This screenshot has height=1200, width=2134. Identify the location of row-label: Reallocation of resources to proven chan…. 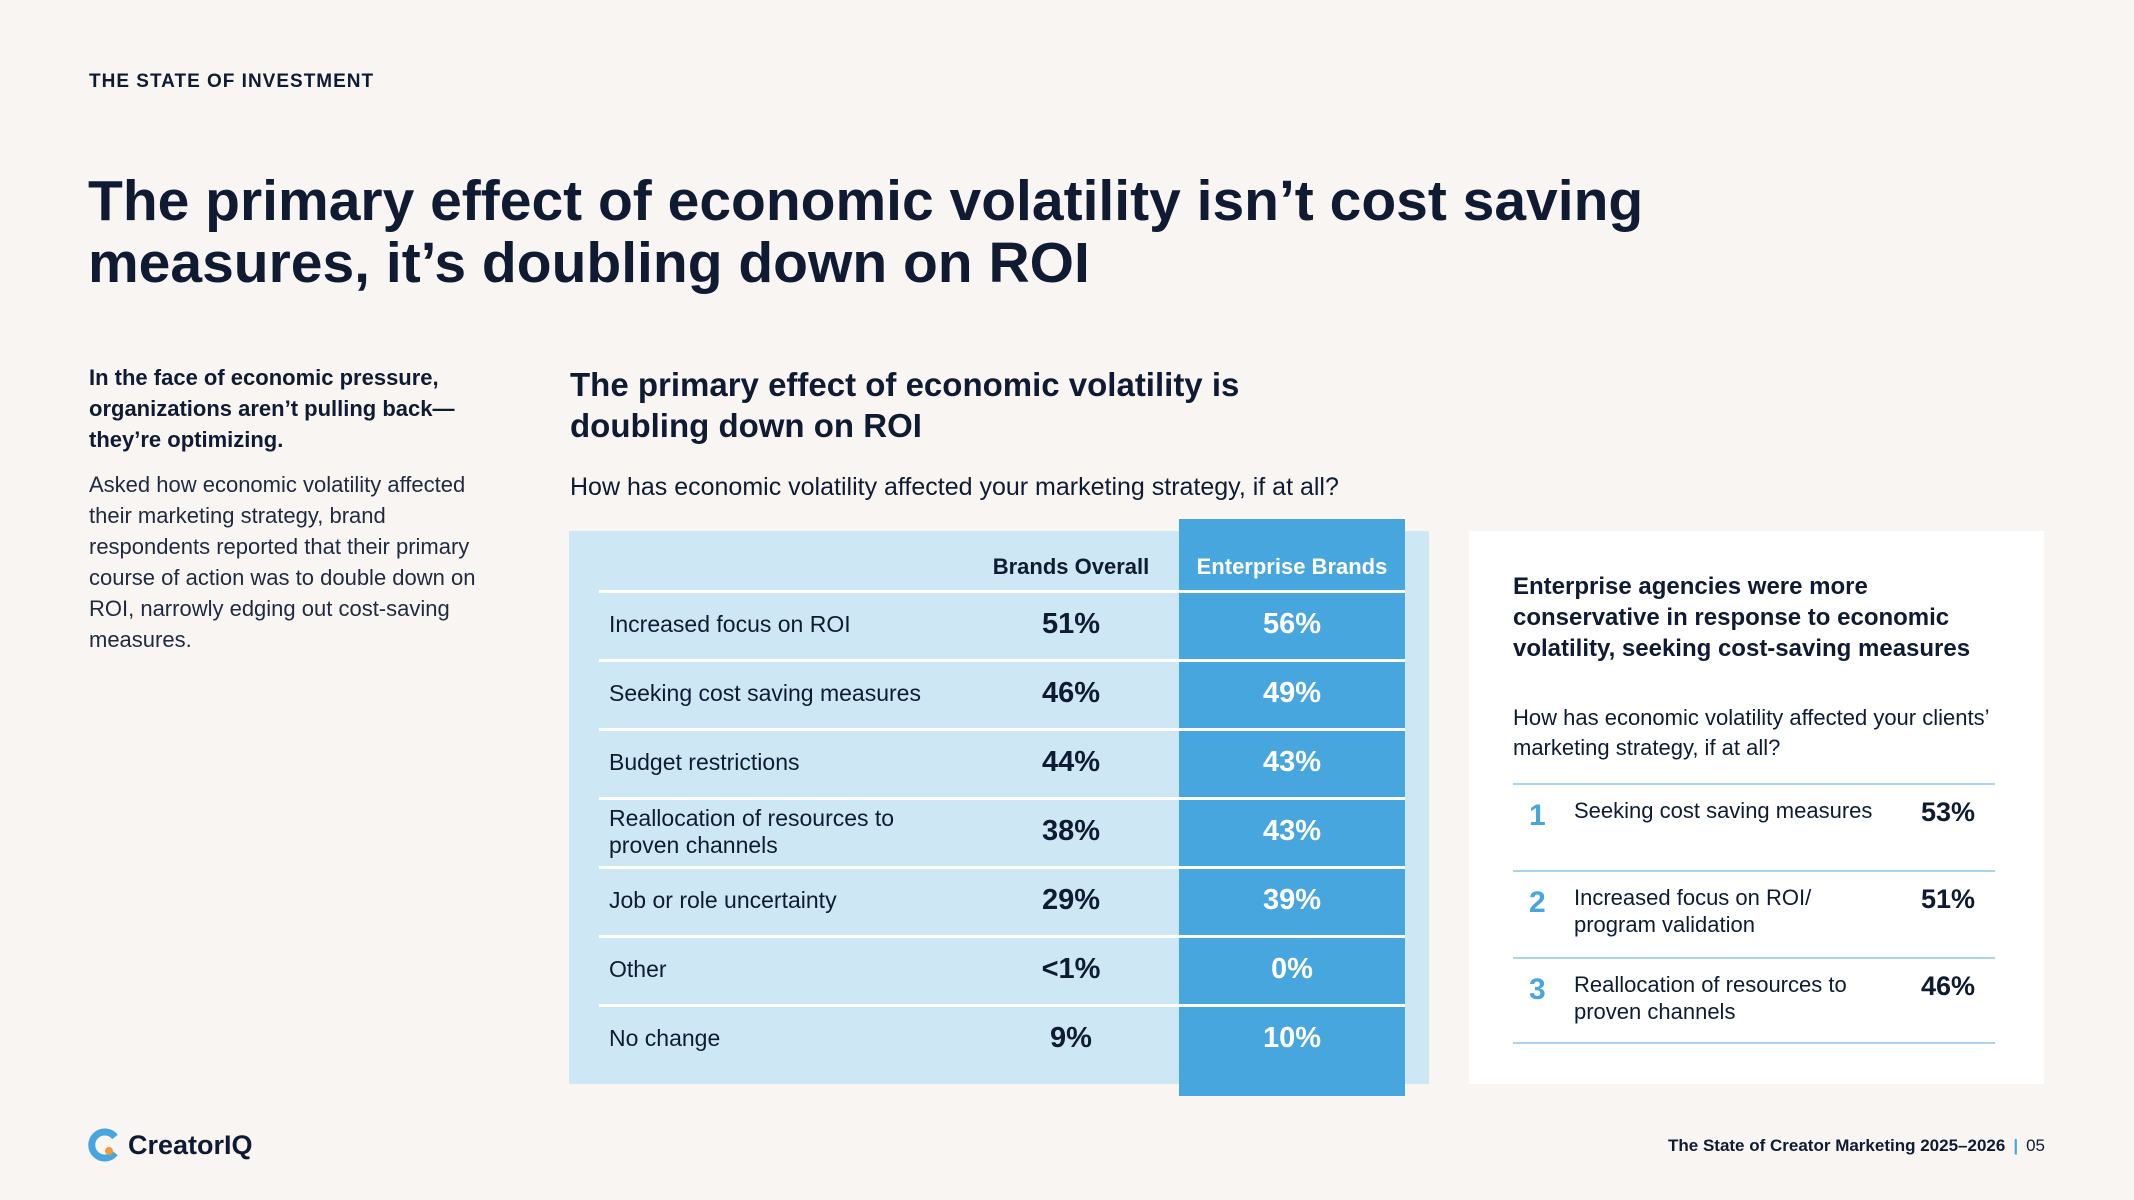
(752, 831).